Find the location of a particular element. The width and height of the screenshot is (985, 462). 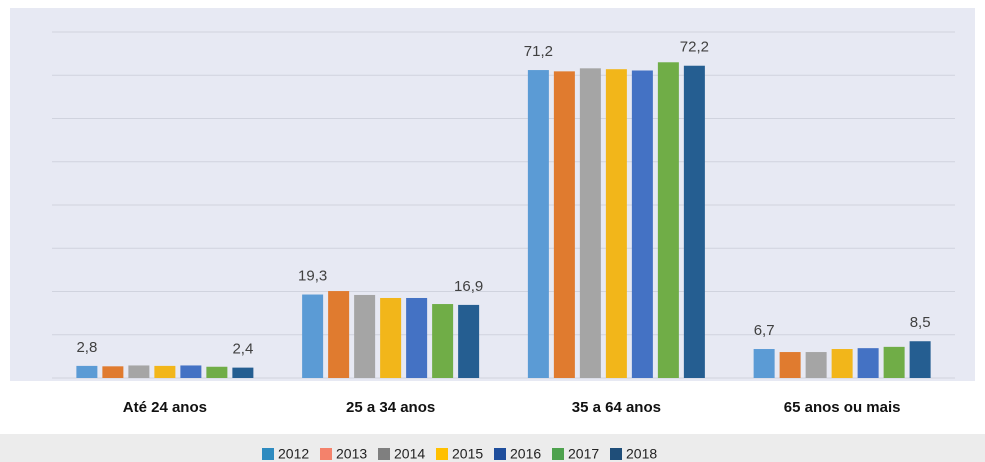

legend-label: 2015 is located at coordinates (467, 454).